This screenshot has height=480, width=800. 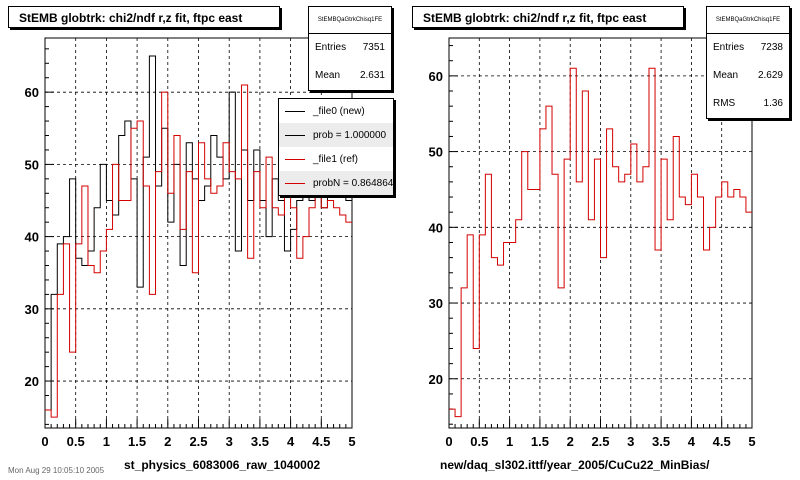 I want to click on footer-timestamp: Mon Aug 29 10:05:10 2005, so click(x=56, y=470).